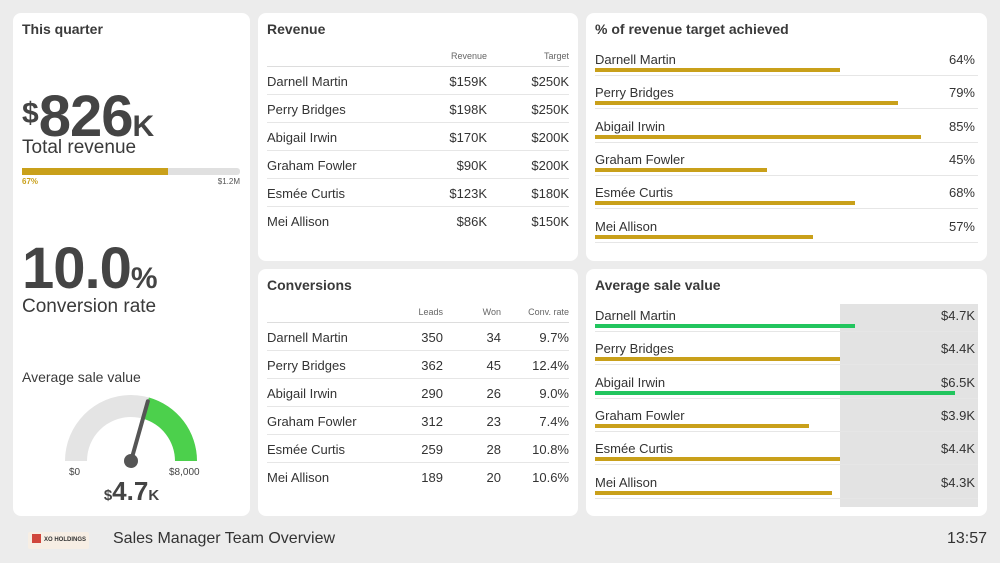 This screenshot has width=1000, height=563. I want to click on list-item: Esmée Curtis $4.4K, so click(786, 456).